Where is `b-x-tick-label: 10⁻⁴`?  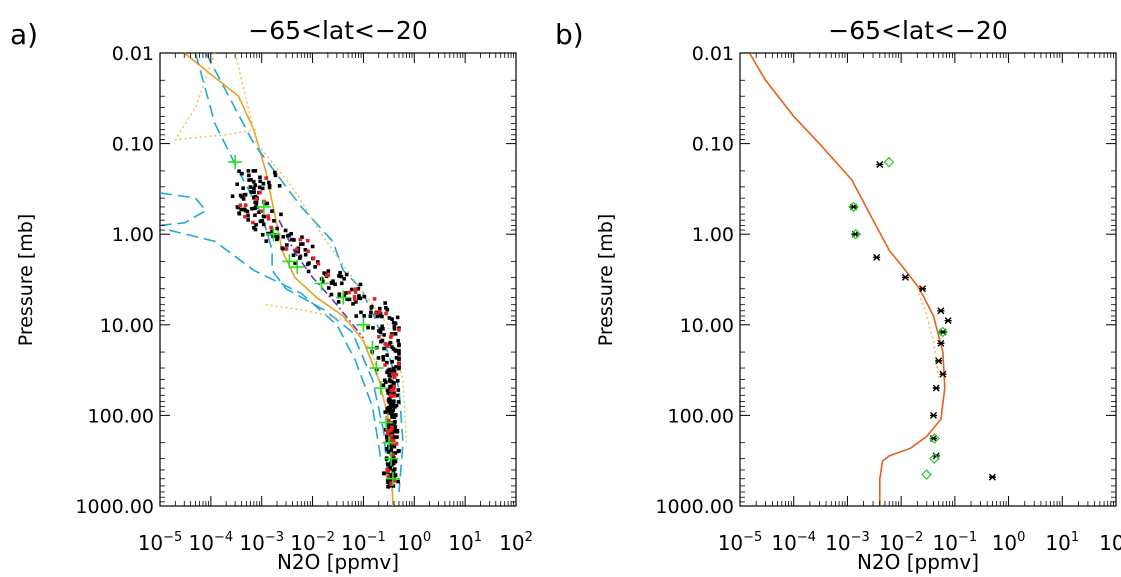 b-x-tick-label: 10⁻⁴ is located at coordinates (793, 542).